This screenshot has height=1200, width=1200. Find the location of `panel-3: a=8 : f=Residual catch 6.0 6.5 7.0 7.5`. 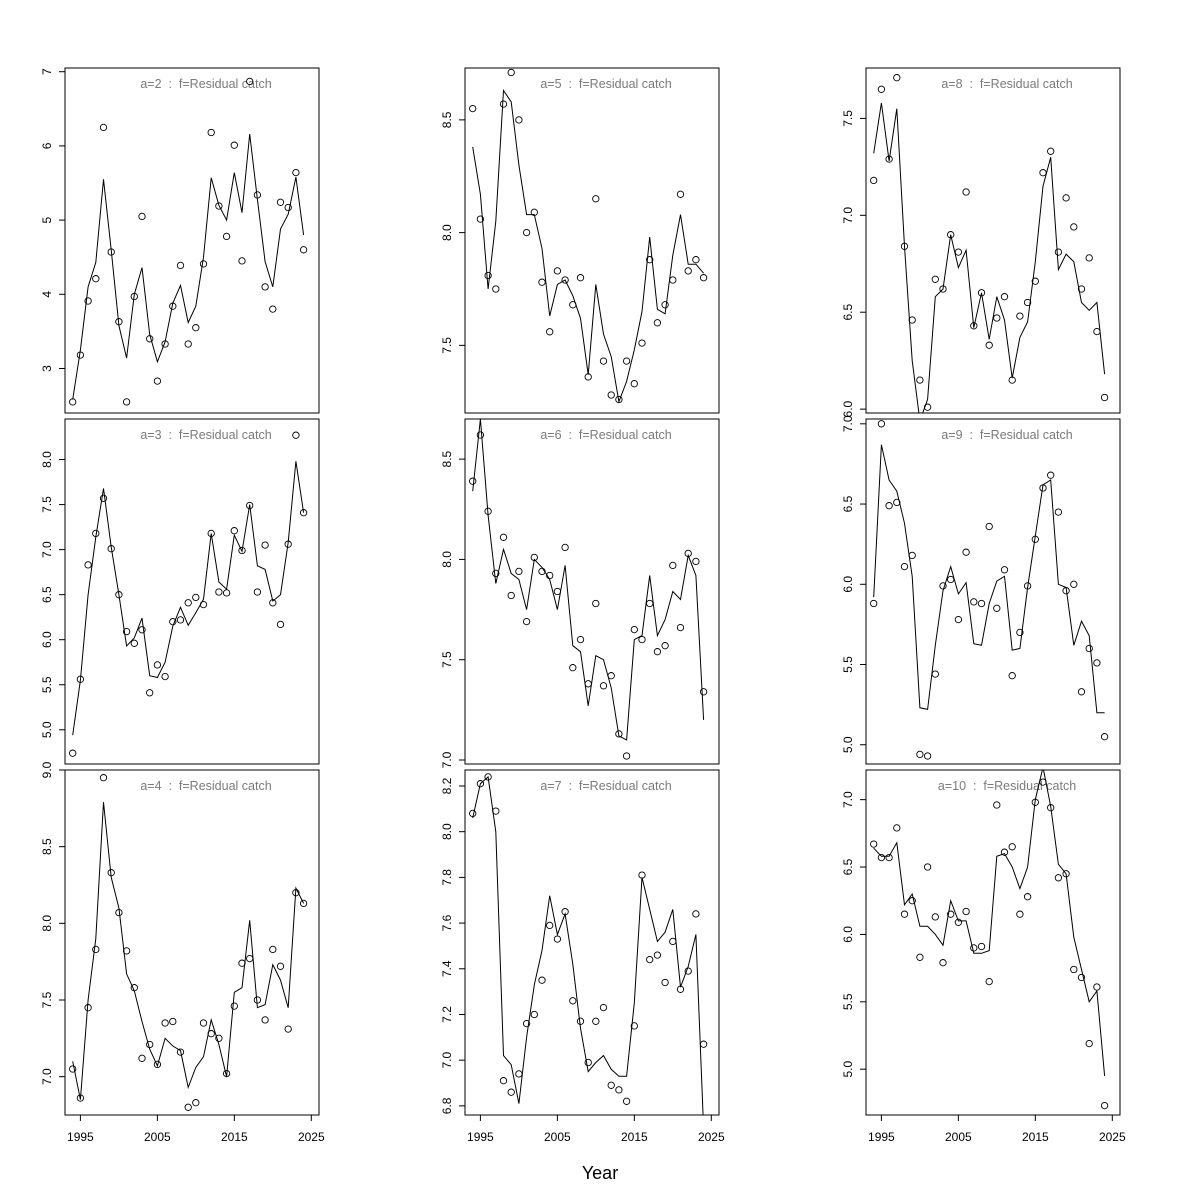

panel-3: a=8 : f=Residual catch 6.0 6.5 7.0 7.5 is located at coordinates (981, 242).